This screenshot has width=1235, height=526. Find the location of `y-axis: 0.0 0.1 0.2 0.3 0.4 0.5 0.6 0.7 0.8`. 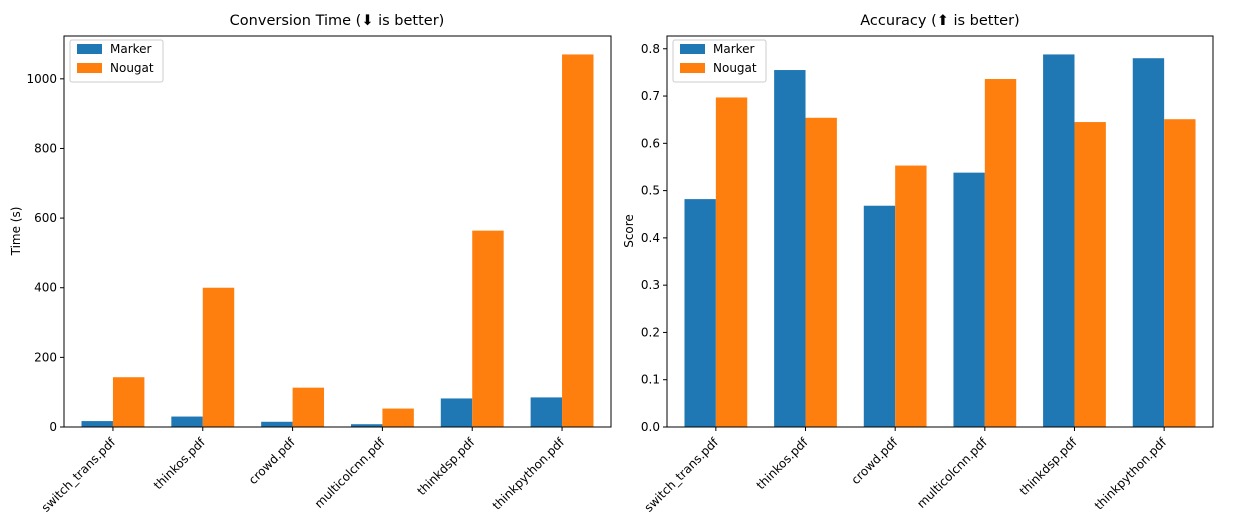

y-axis: 0.0 0.1 0.2 0.3 0.4 0.5 0.6 0.7 0.8 is located at coordinates (654, 238).